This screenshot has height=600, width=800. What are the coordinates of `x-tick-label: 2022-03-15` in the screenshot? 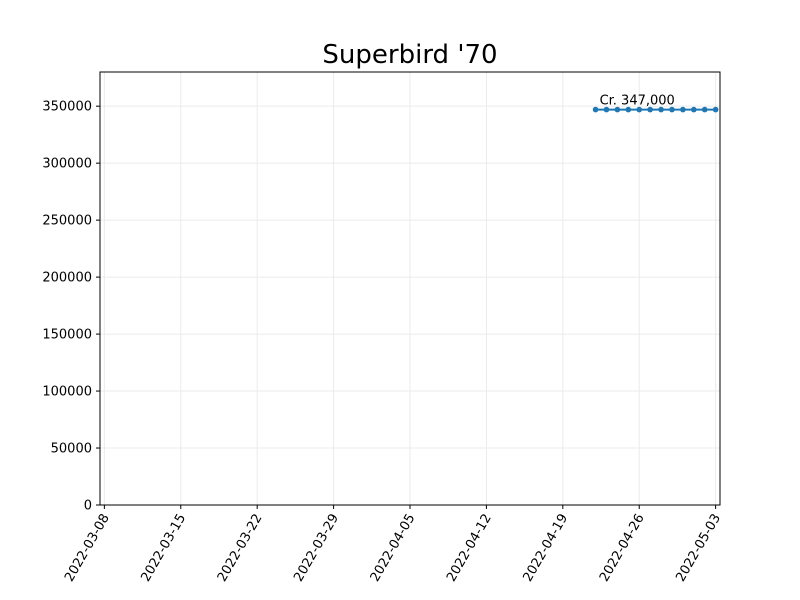 It's located at (163, 548).